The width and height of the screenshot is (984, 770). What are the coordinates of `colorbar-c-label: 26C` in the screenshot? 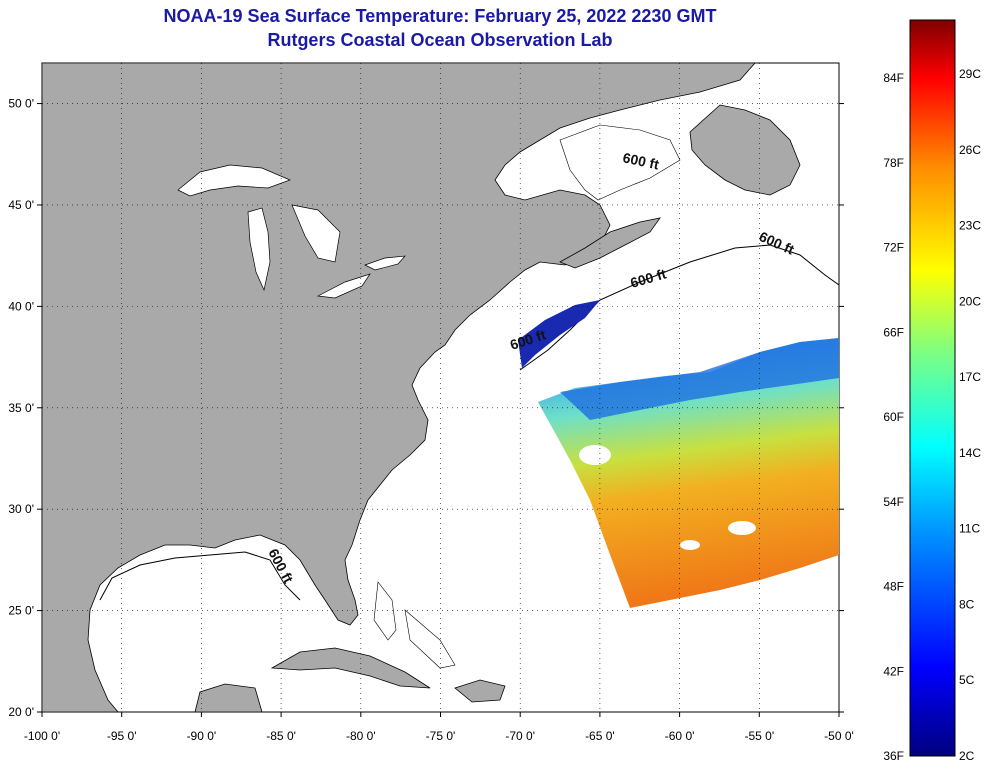 It's located at (970, 150).